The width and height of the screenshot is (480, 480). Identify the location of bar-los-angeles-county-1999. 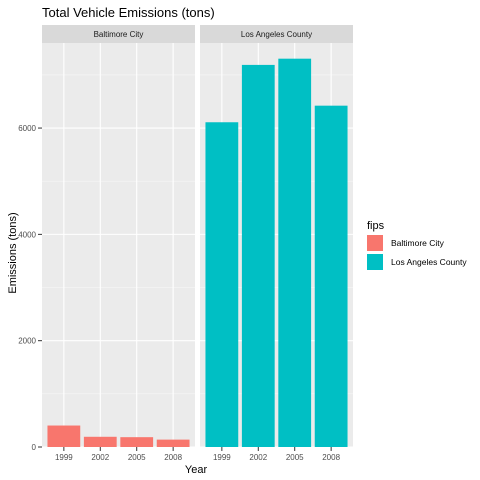
(222, 284).